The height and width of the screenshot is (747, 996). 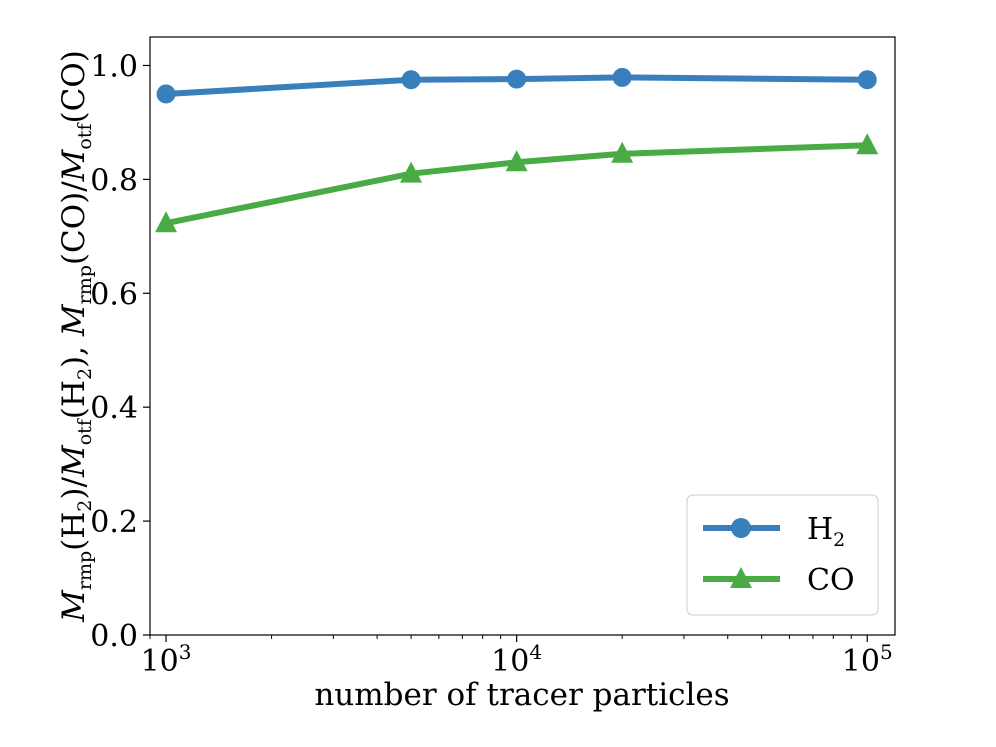 I want to click on y-axis-label: Mrmp(H2)/Motf(H2), Mrmp(CO)/Motf(CO), so click(x=76, y=336).